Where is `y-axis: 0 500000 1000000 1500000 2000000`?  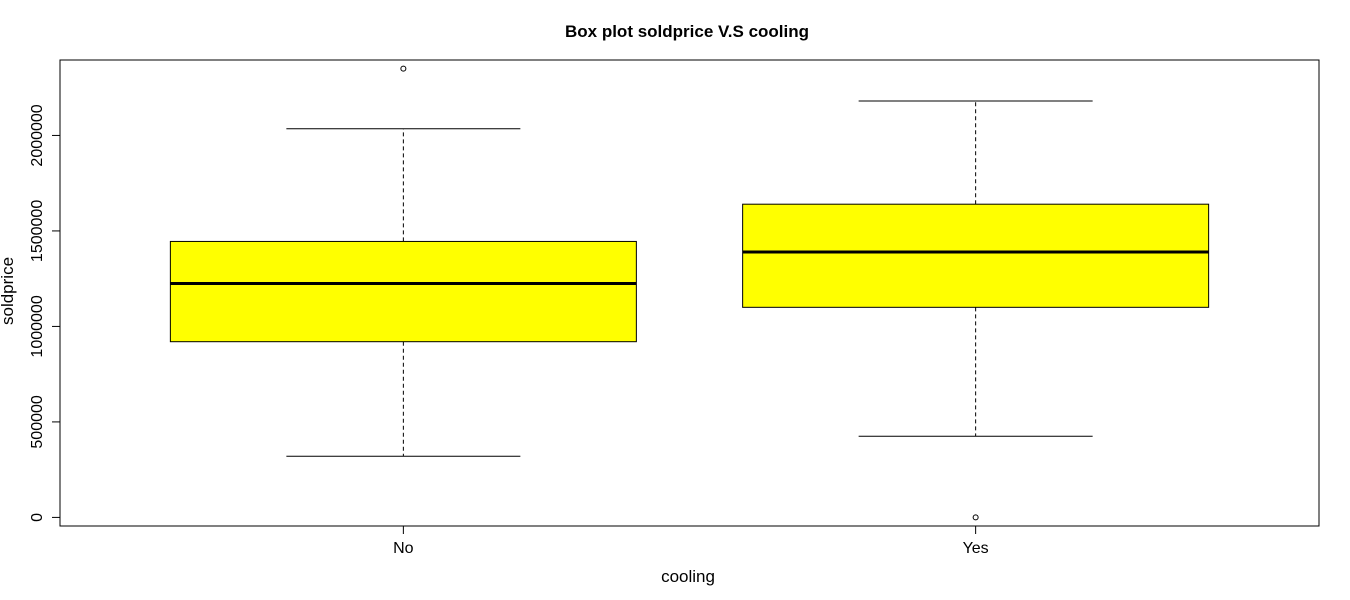
y-axis: 0 500000 1000000 1500000 2000000 is located at coordinates (45, 313).